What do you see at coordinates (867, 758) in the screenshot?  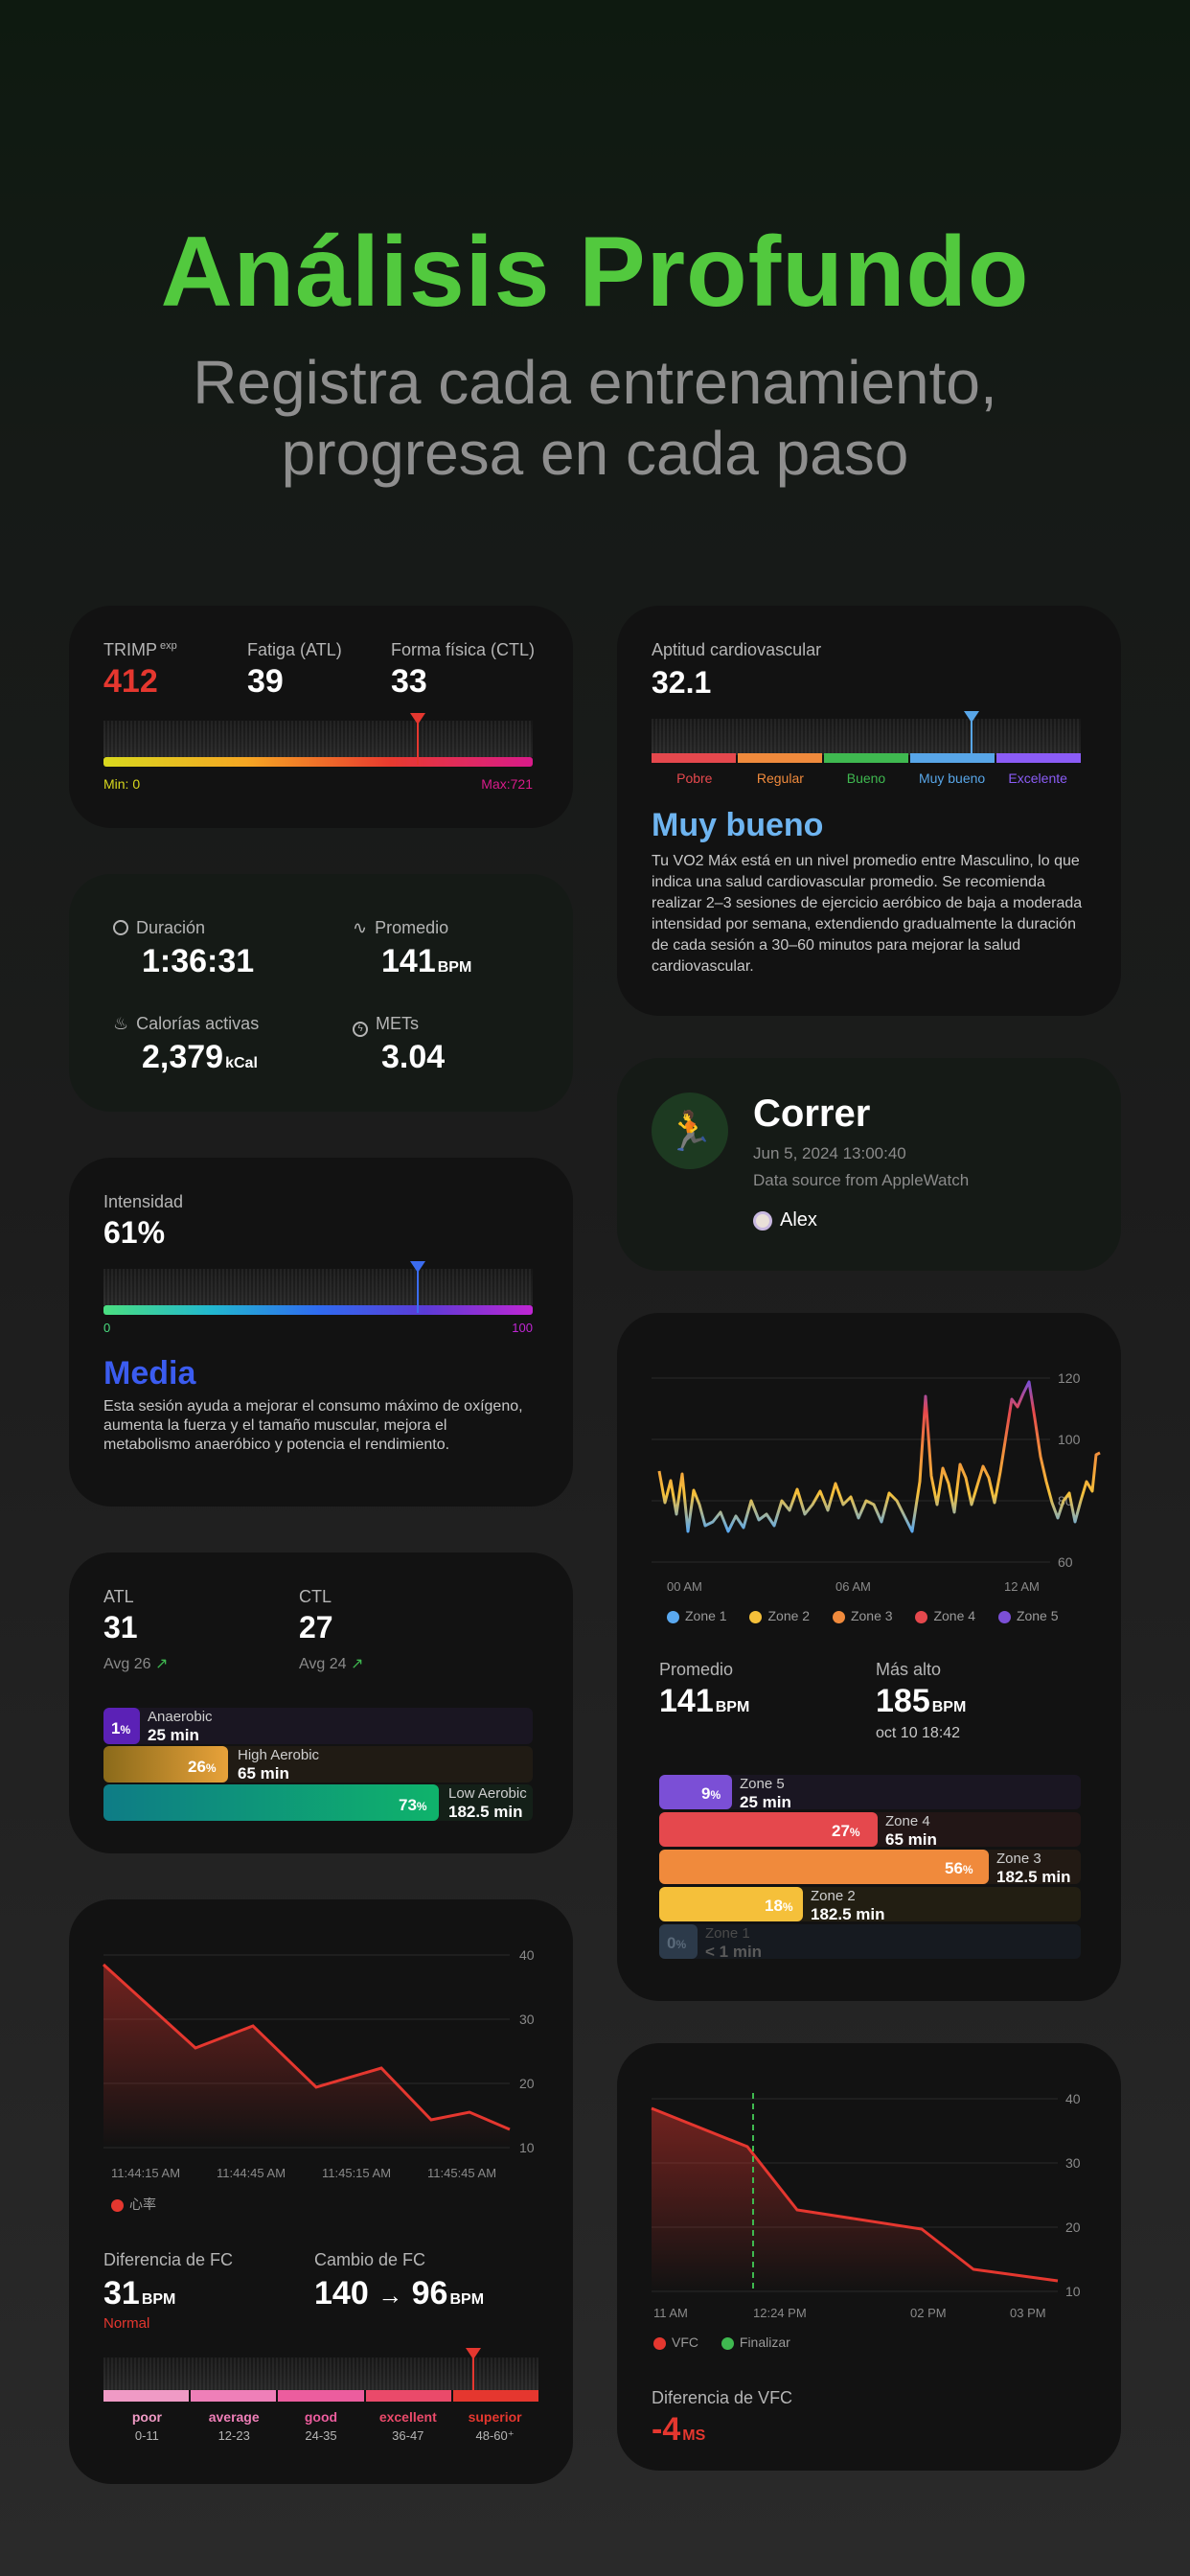 I see `vo2-zone-bar` at bounding box center [867, 758].